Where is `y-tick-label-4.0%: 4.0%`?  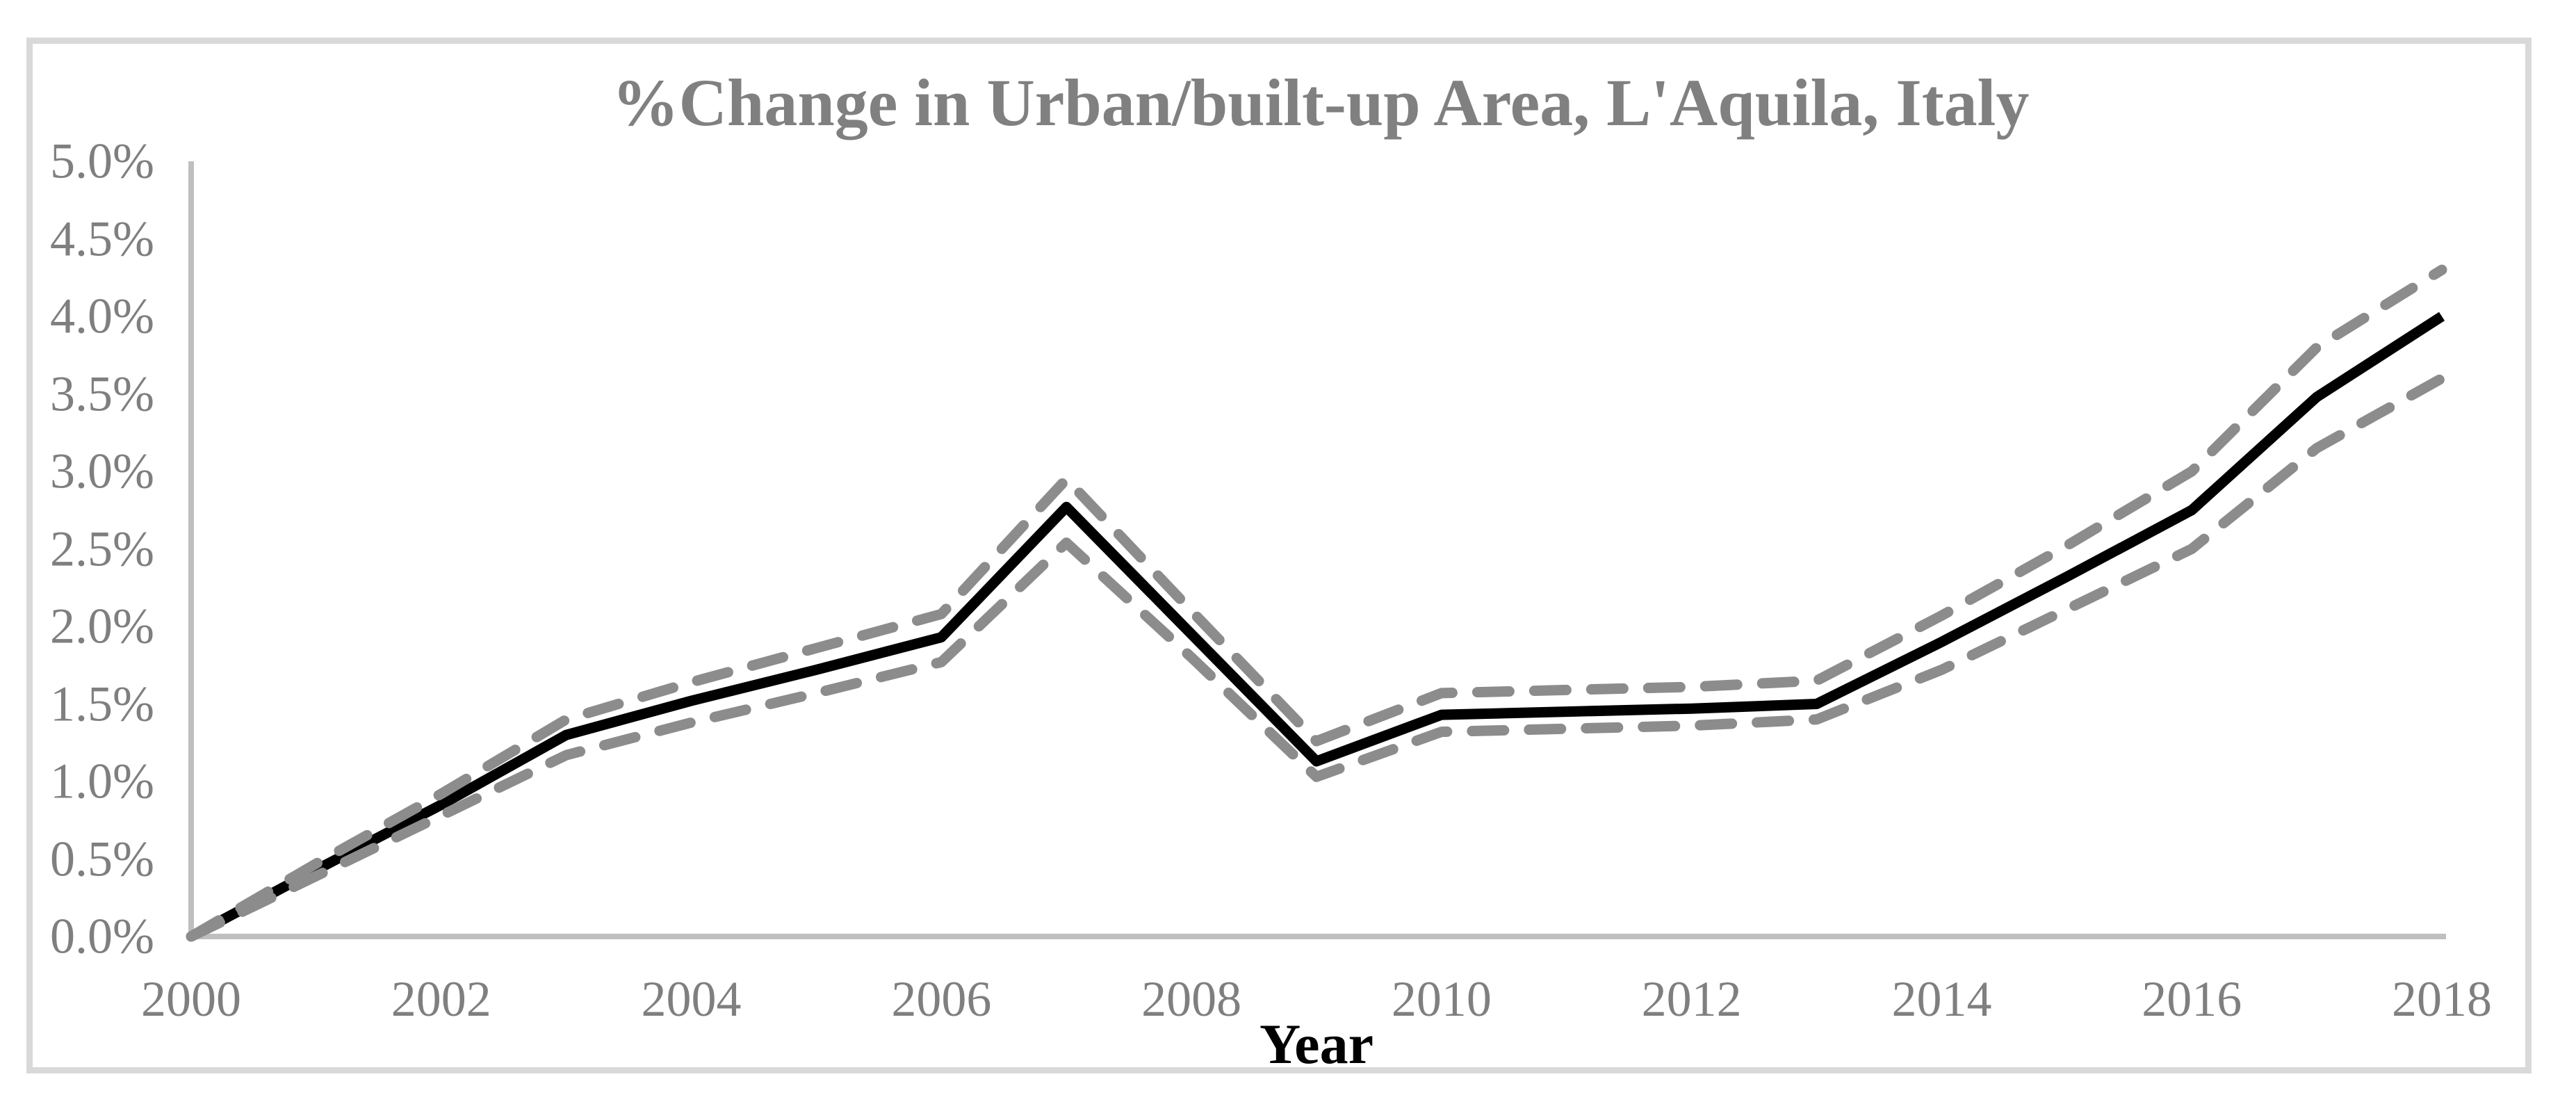
y-tick-label-4.0%: 4.0% is located at coordinates (102, 316).